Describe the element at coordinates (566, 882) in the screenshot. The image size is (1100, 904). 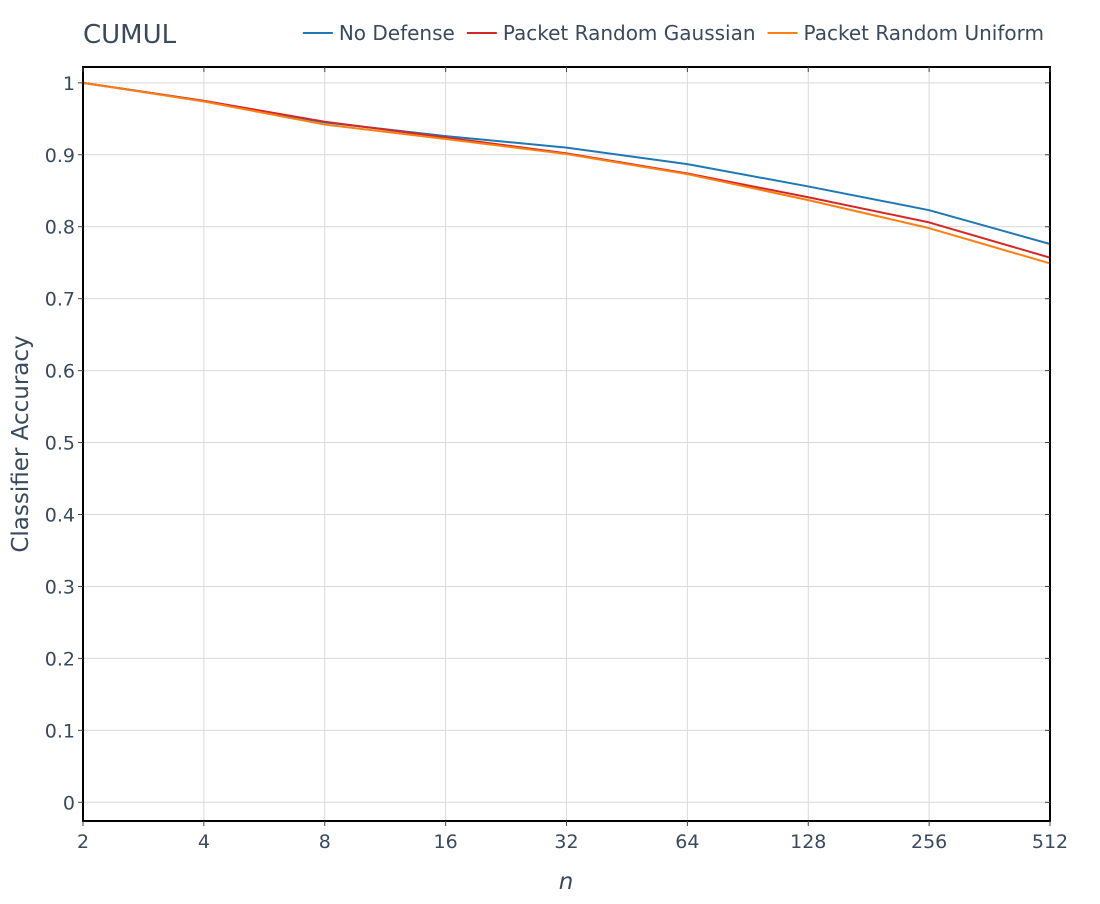
I see `x-axis-title: n` at that location.